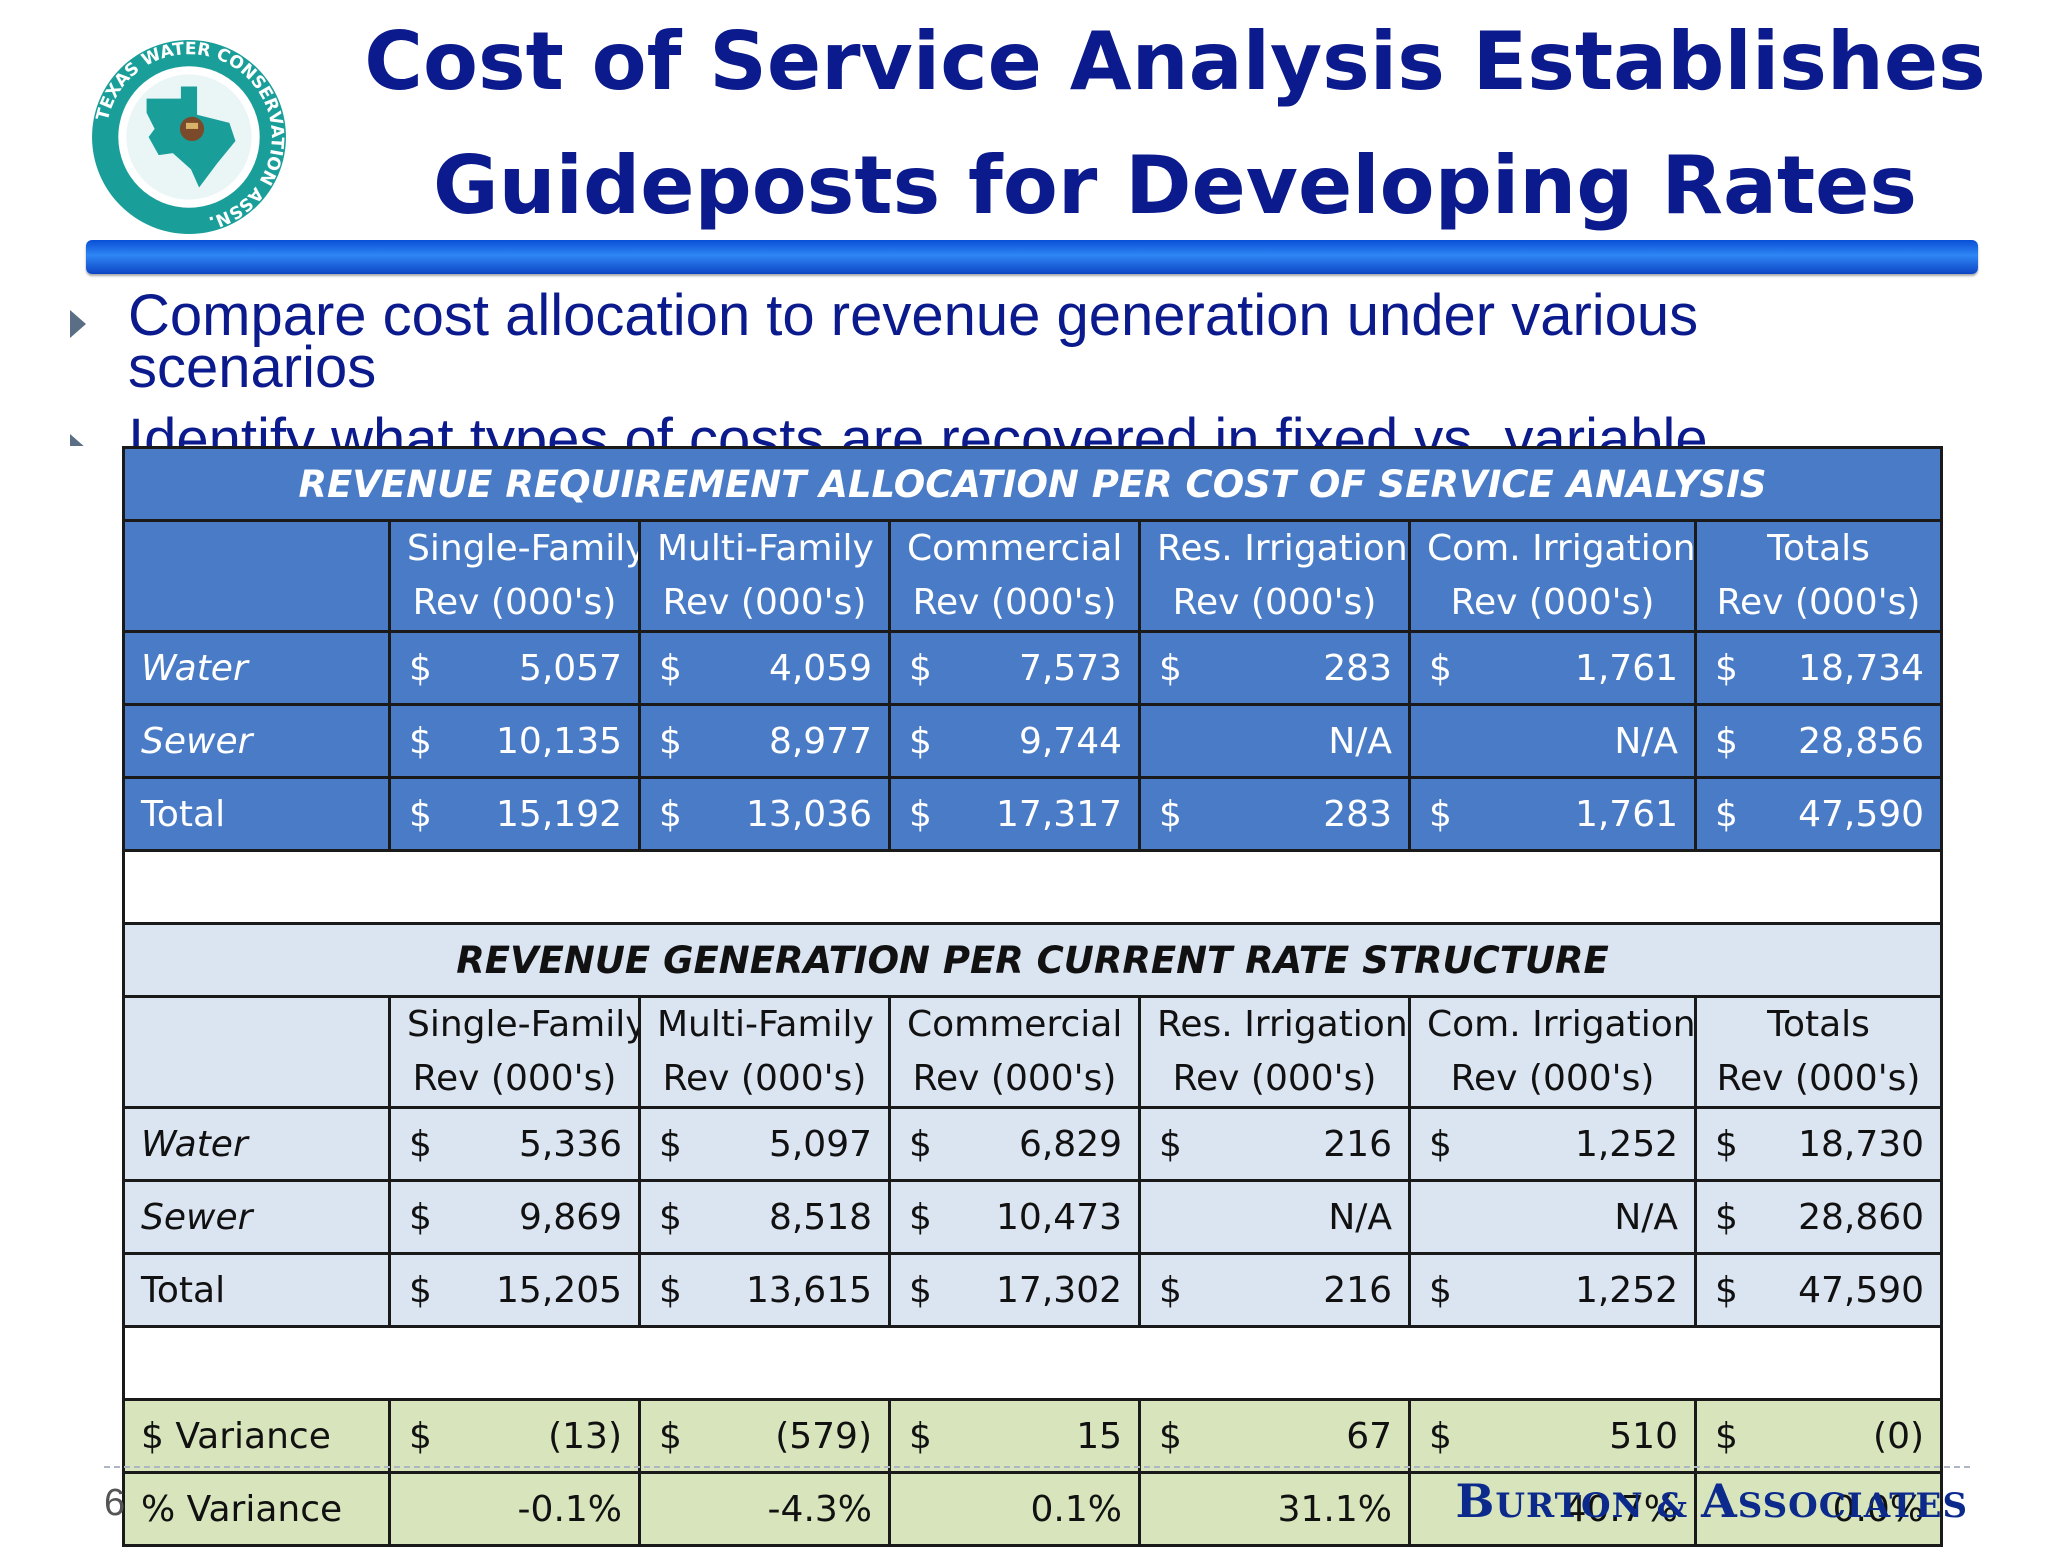  What do you see at coordinates (1552, 741) in the screenshot?
I see `table-cell: N/A` at bounding box center [1552, 741].